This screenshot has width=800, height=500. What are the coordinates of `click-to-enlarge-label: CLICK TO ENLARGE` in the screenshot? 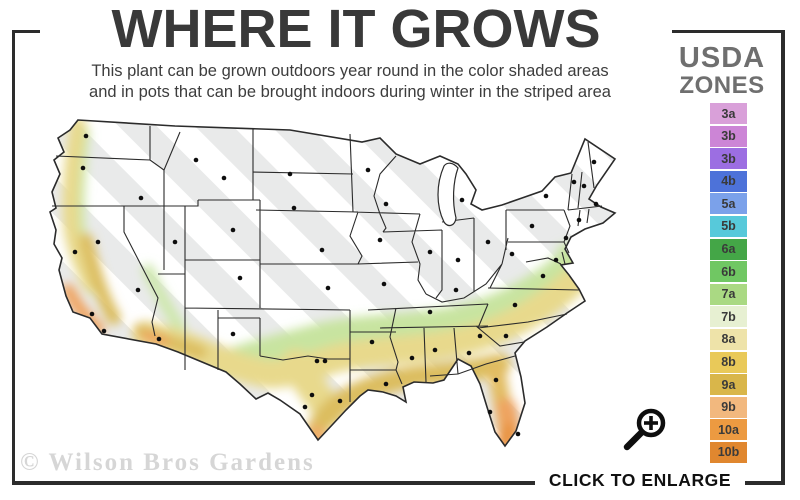 It's located at (640, 481).